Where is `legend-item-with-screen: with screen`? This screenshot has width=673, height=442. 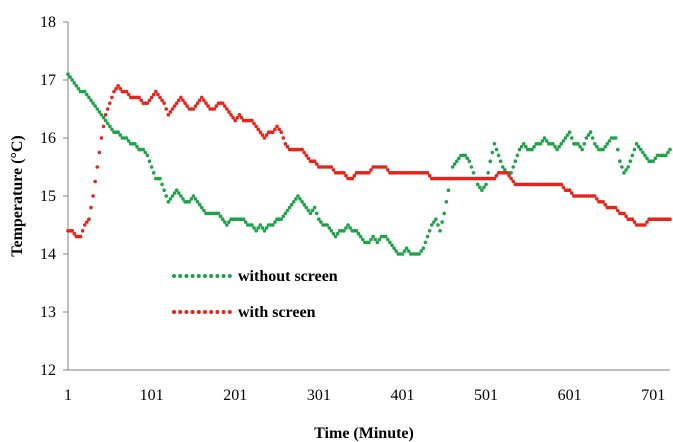 legend-item-with-screen: with screen is located at coordinates (244, 312).